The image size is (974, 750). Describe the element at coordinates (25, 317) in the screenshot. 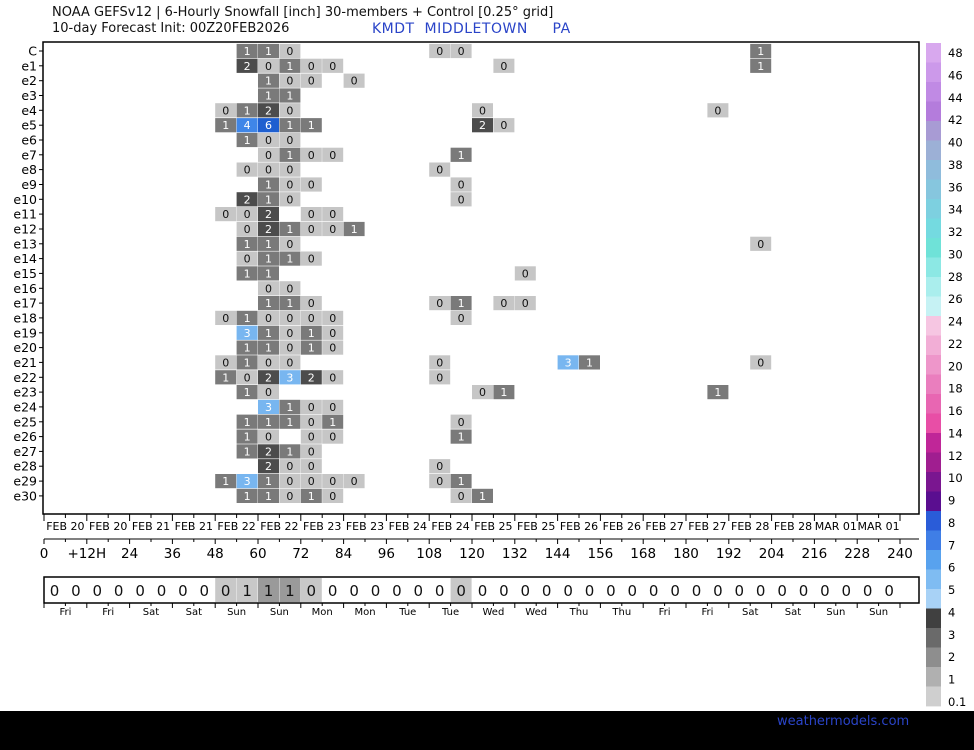

I see `member-label: e18` at that location.